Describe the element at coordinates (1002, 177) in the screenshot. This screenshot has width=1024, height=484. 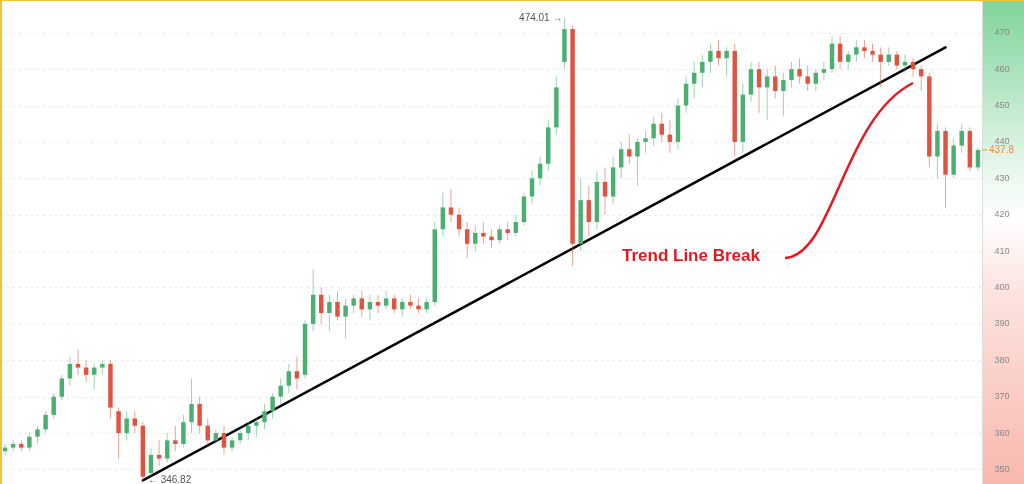
I see `y-tick-label: 430` at that location.